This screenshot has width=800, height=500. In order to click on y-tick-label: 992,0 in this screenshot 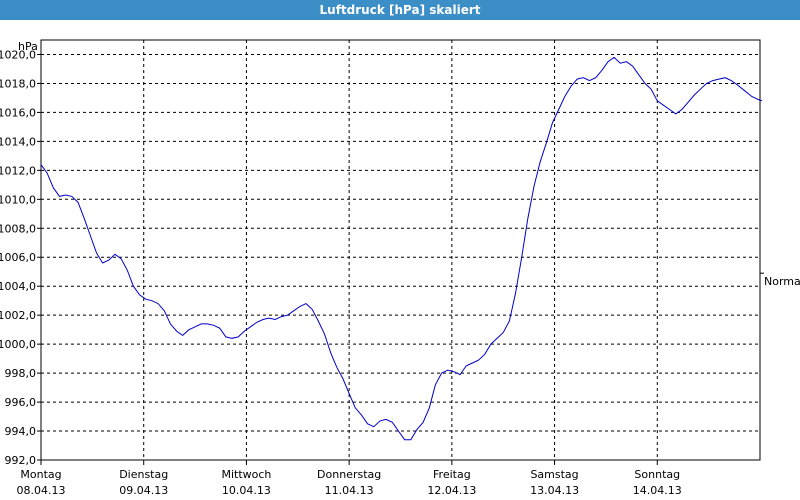, I will do `click(21, 460)`.